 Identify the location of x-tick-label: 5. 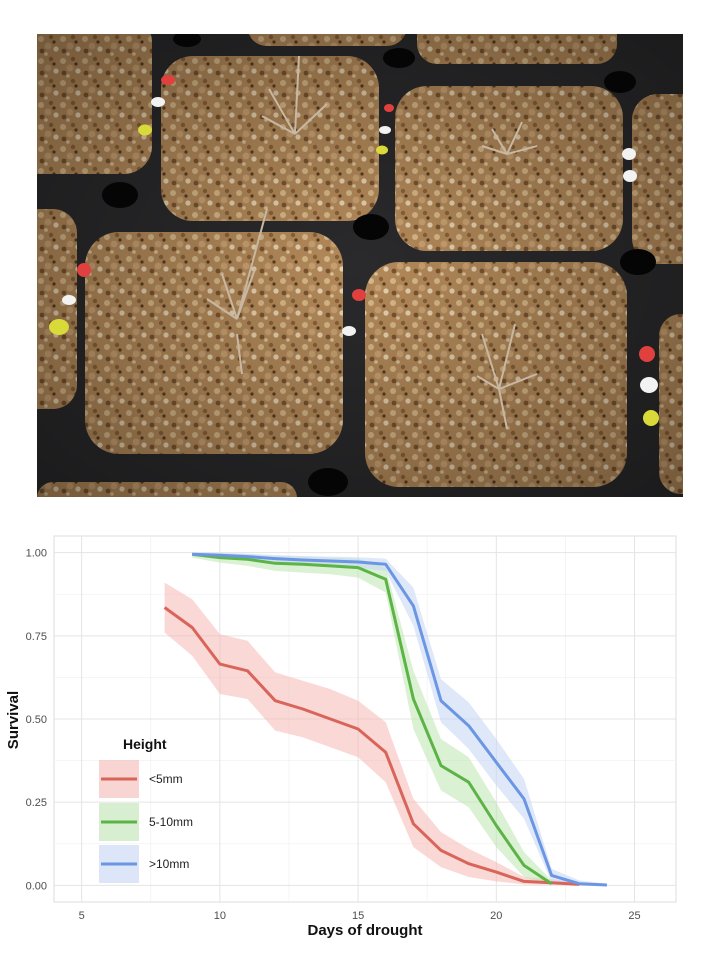
(82, 916).